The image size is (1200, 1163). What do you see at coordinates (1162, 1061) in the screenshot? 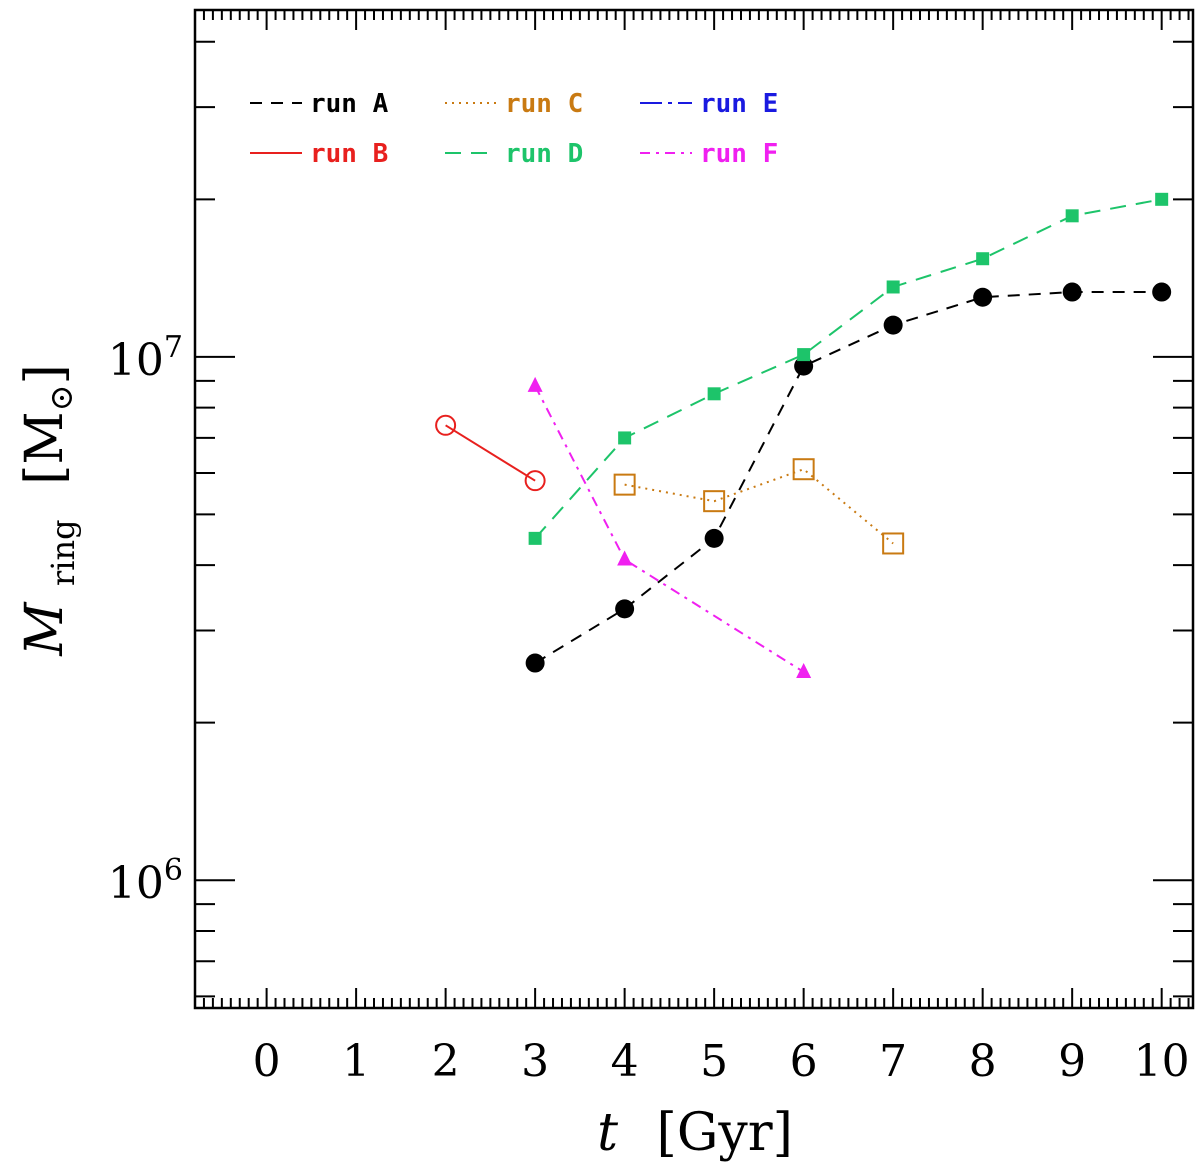
I see `x-tick-label: 10` at bounding box center [1162, 1061].